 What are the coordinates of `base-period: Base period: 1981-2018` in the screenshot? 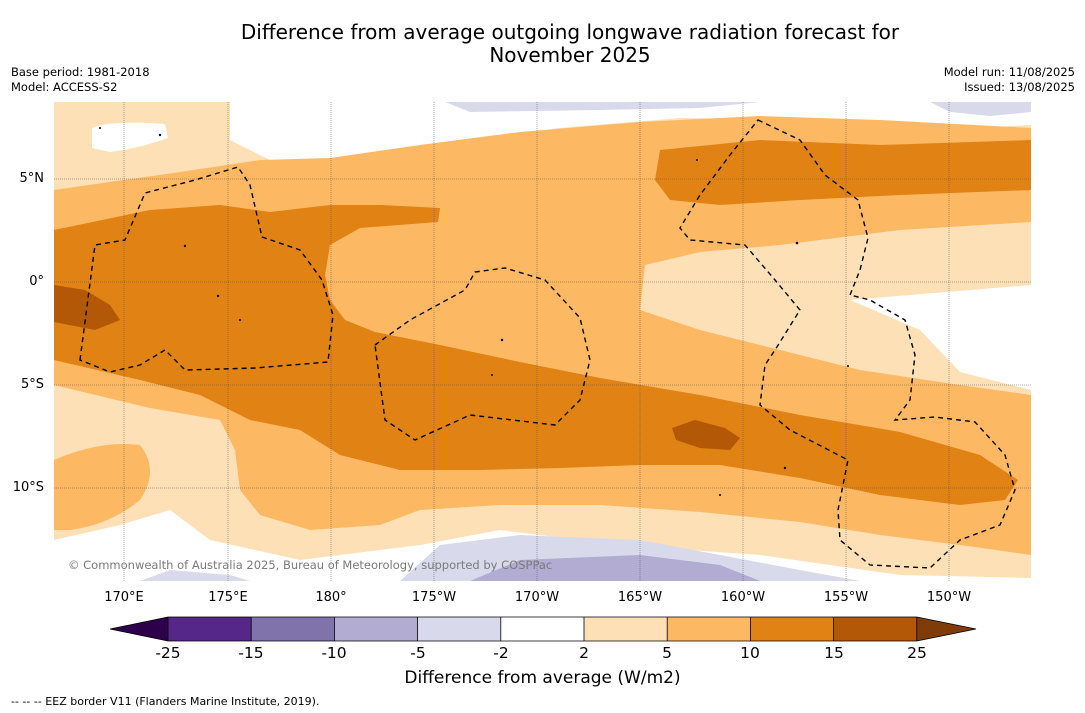 It's located at (80, 72).